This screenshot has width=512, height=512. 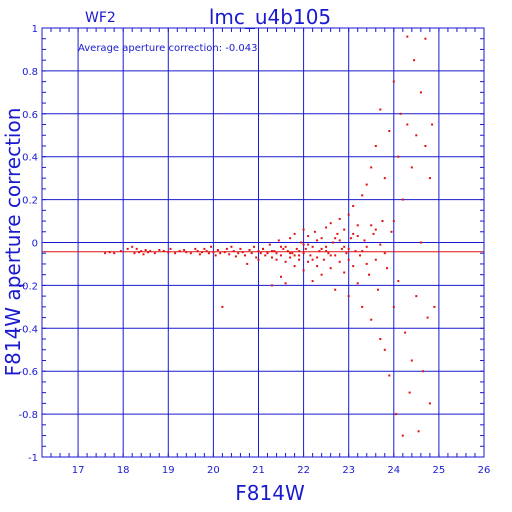 I want to click on x-tick-label: 17, so click(x=78, y=470).